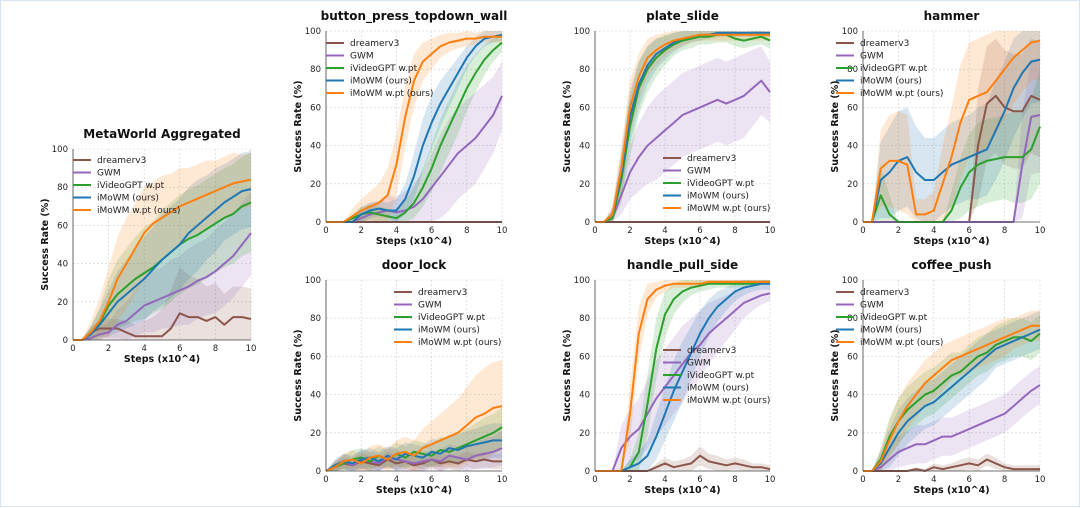 Image resolution: width=1080 pixels, height=508 pixels. Describe the element at coordinates (682, 16) in the screenshot. I see `chart-title: plate_slide` at that location.